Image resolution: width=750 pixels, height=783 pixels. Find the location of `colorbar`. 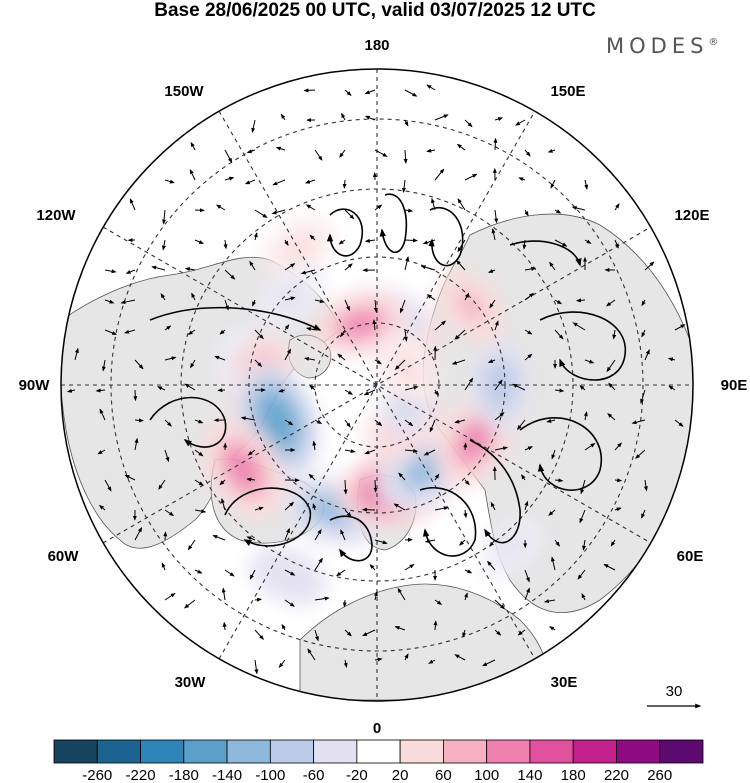

colorbar is located at coordinates (378, 751).